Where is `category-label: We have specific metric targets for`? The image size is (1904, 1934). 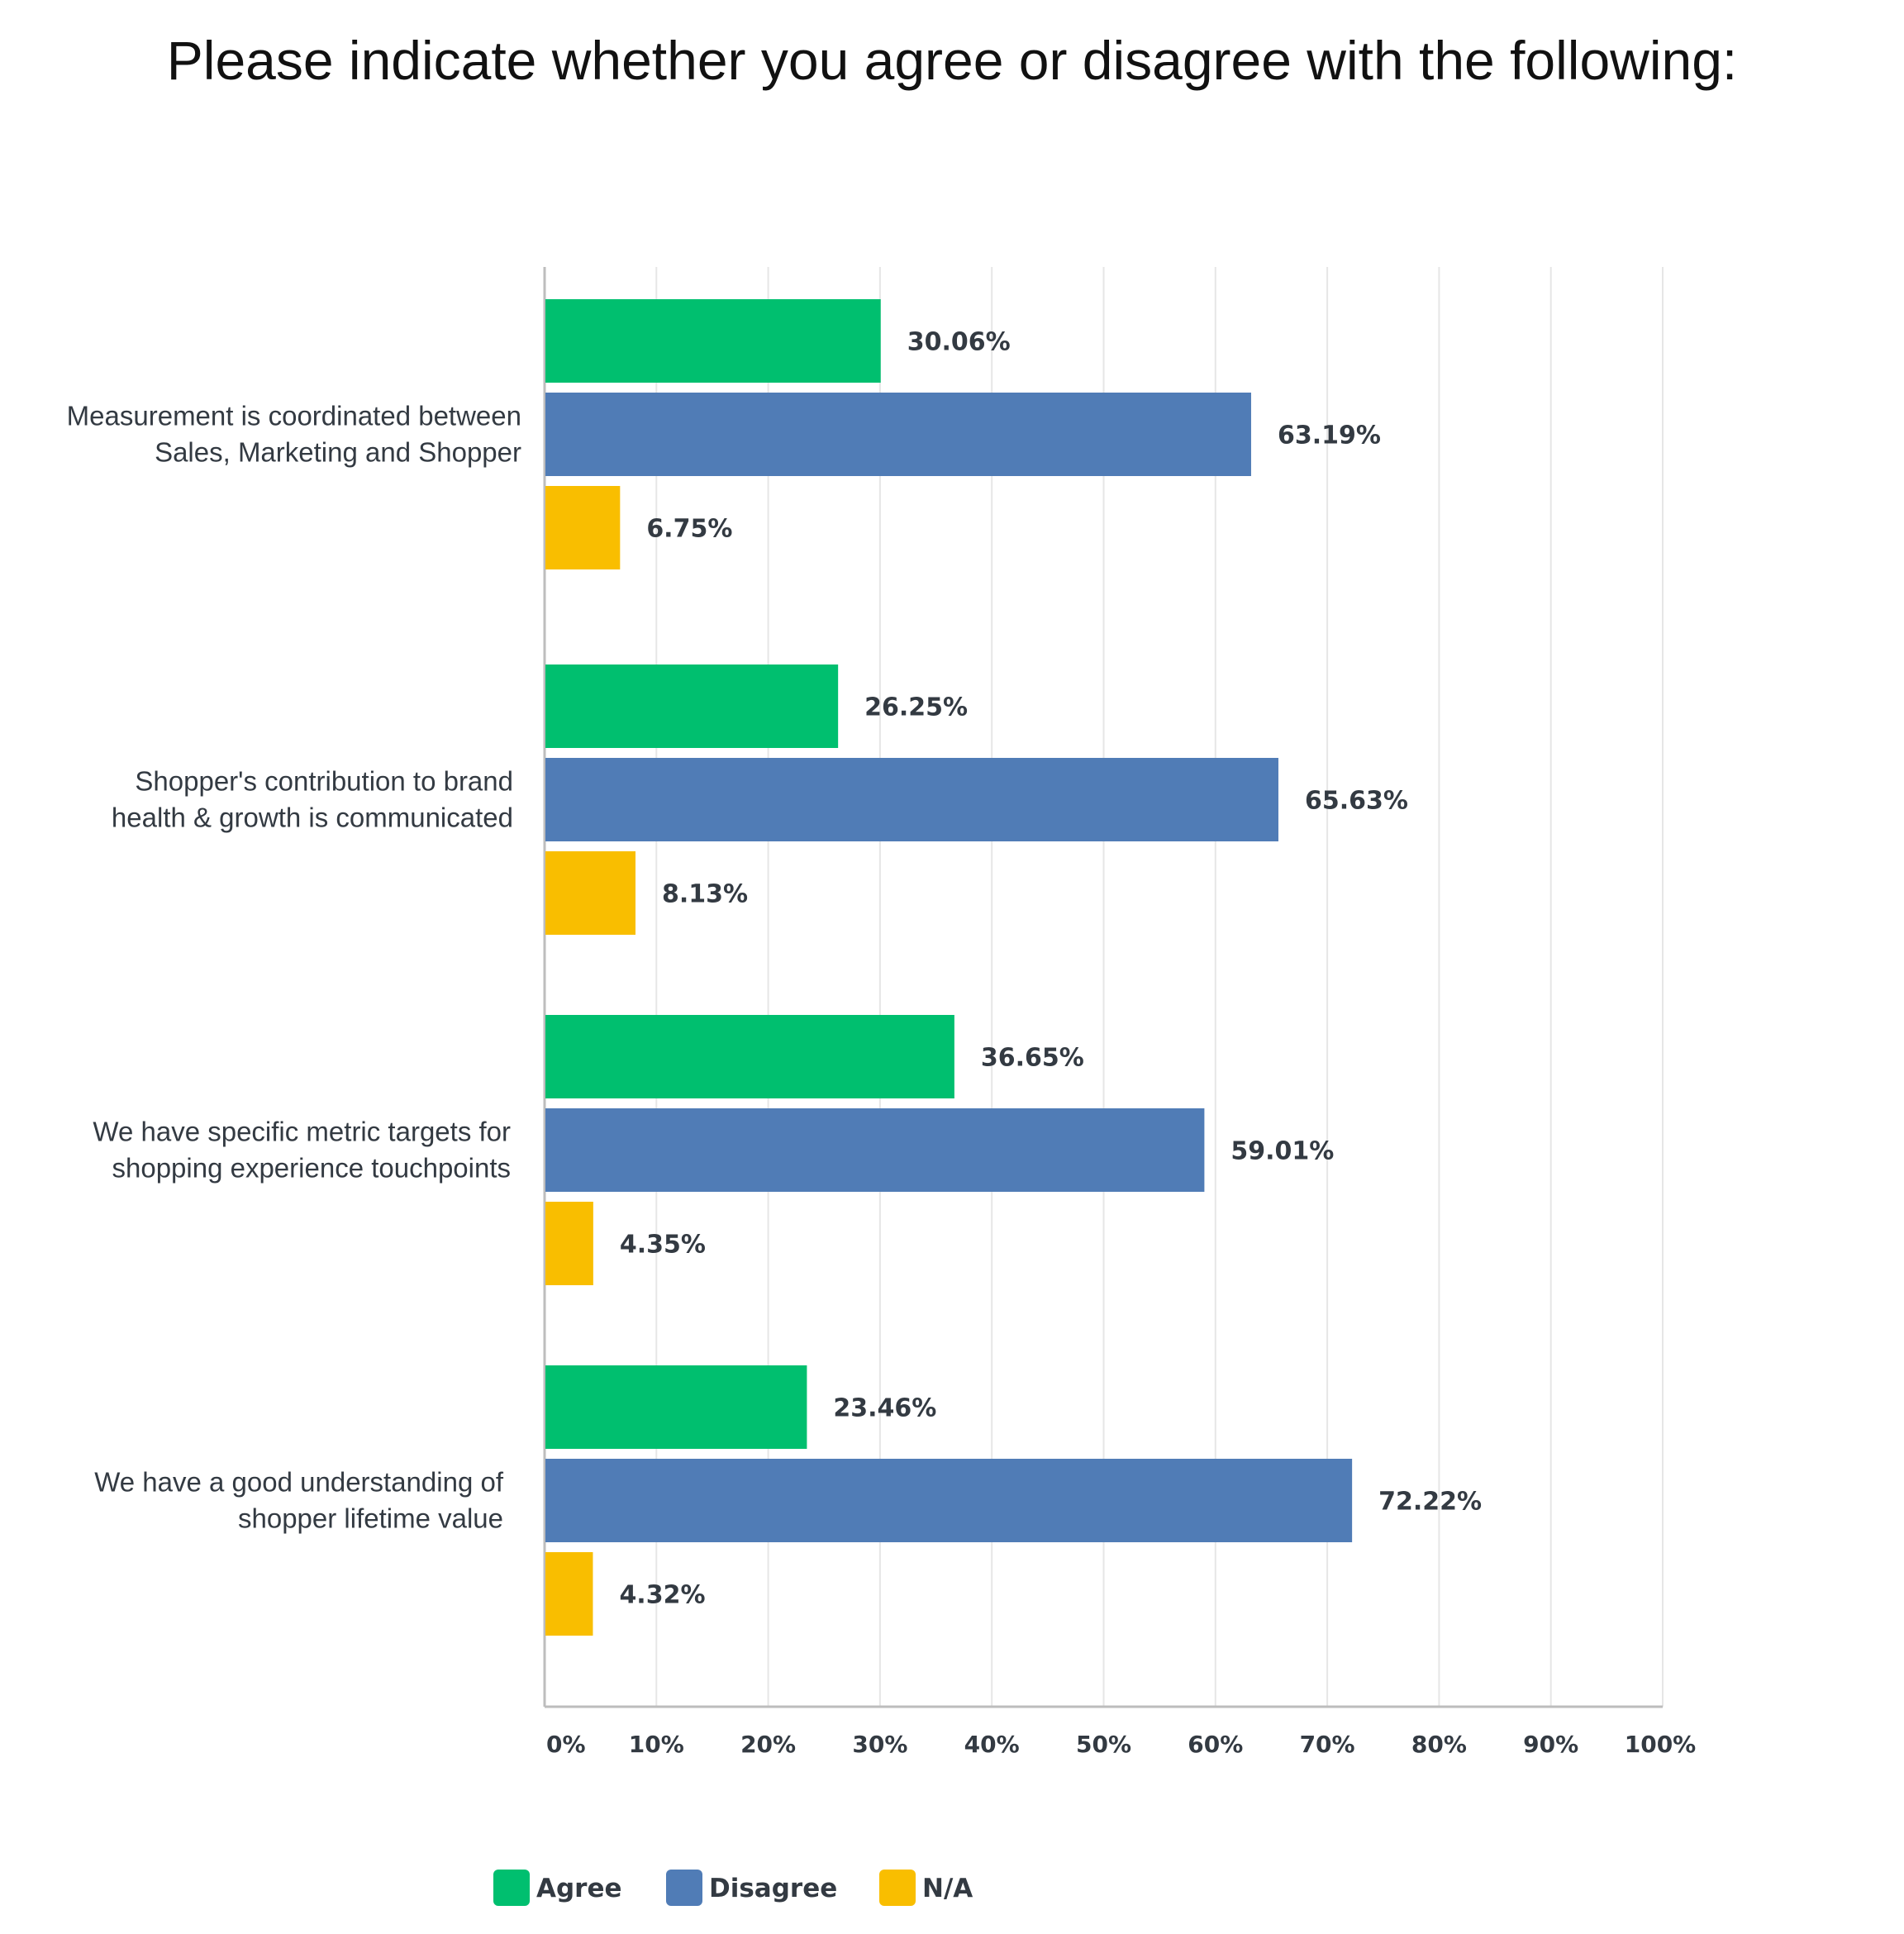 category-label: We have specific metric targets for is located at coordinates (302, 1132).